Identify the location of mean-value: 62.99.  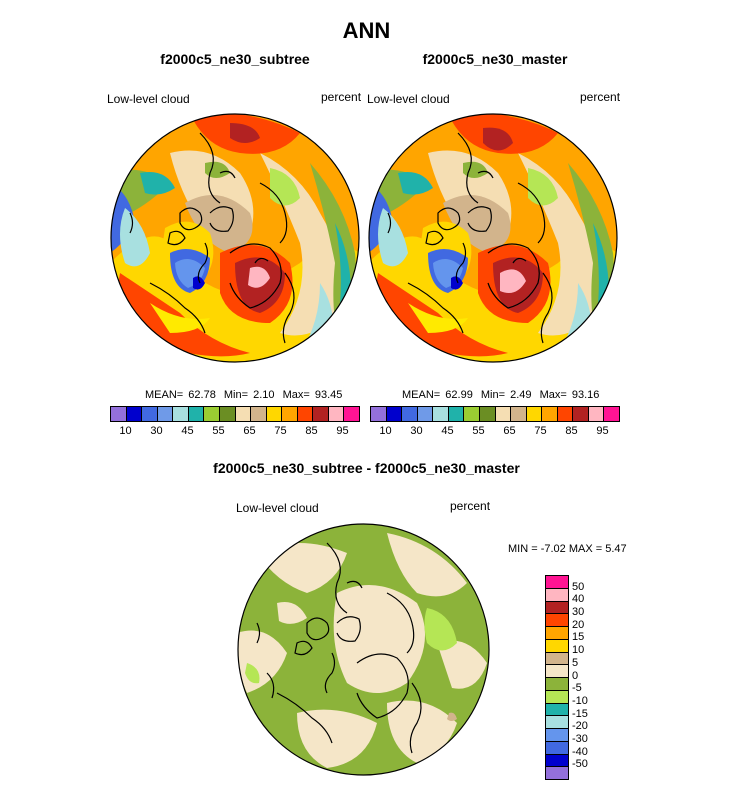
(459, 395).